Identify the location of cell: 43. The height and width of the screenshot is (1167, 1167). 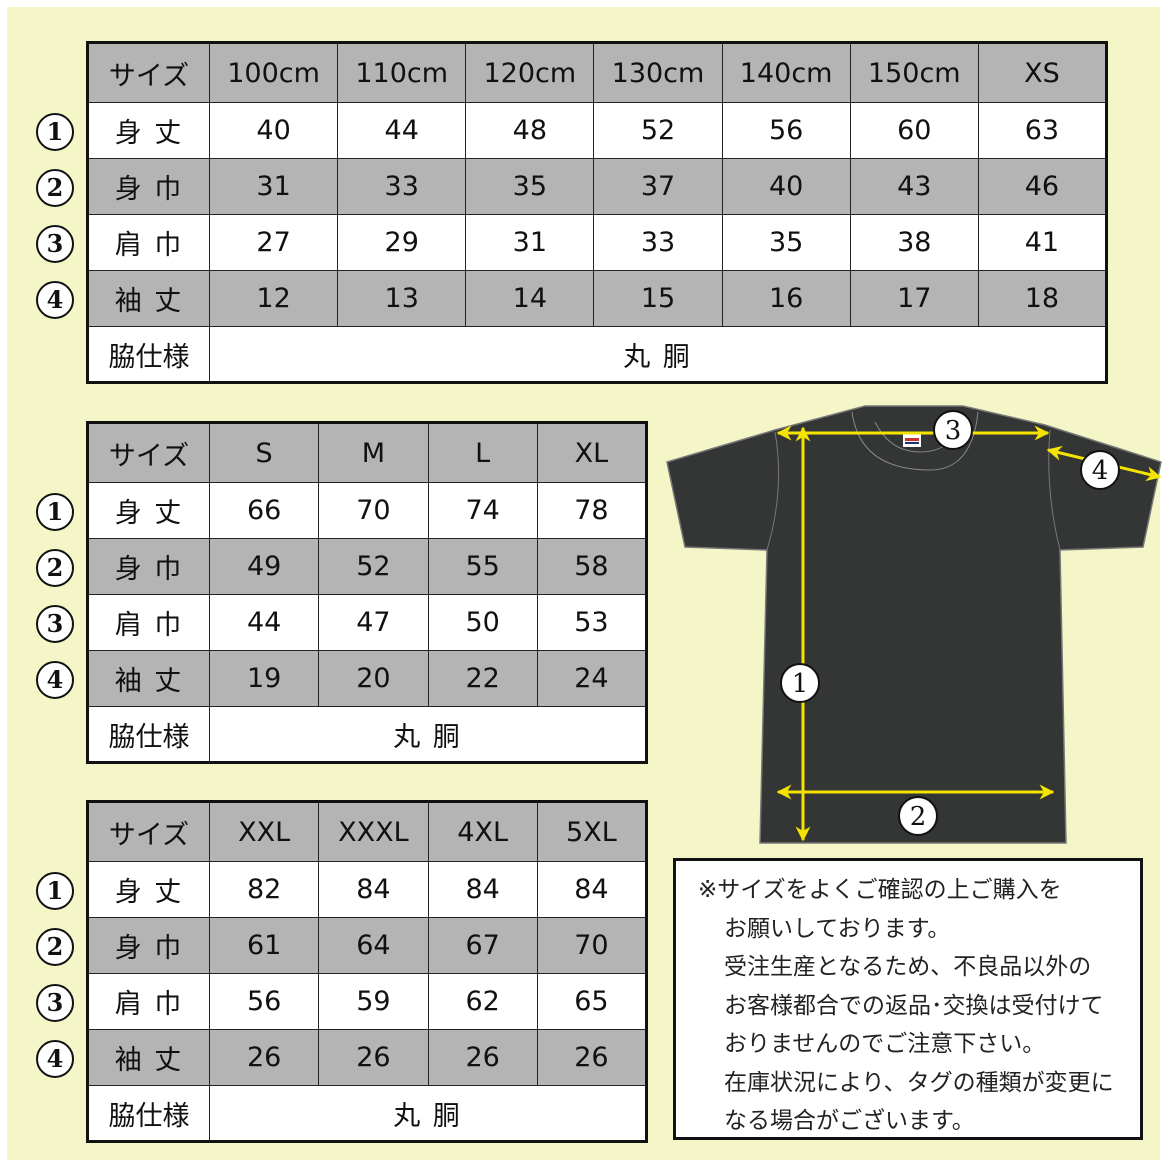
(914, 186).